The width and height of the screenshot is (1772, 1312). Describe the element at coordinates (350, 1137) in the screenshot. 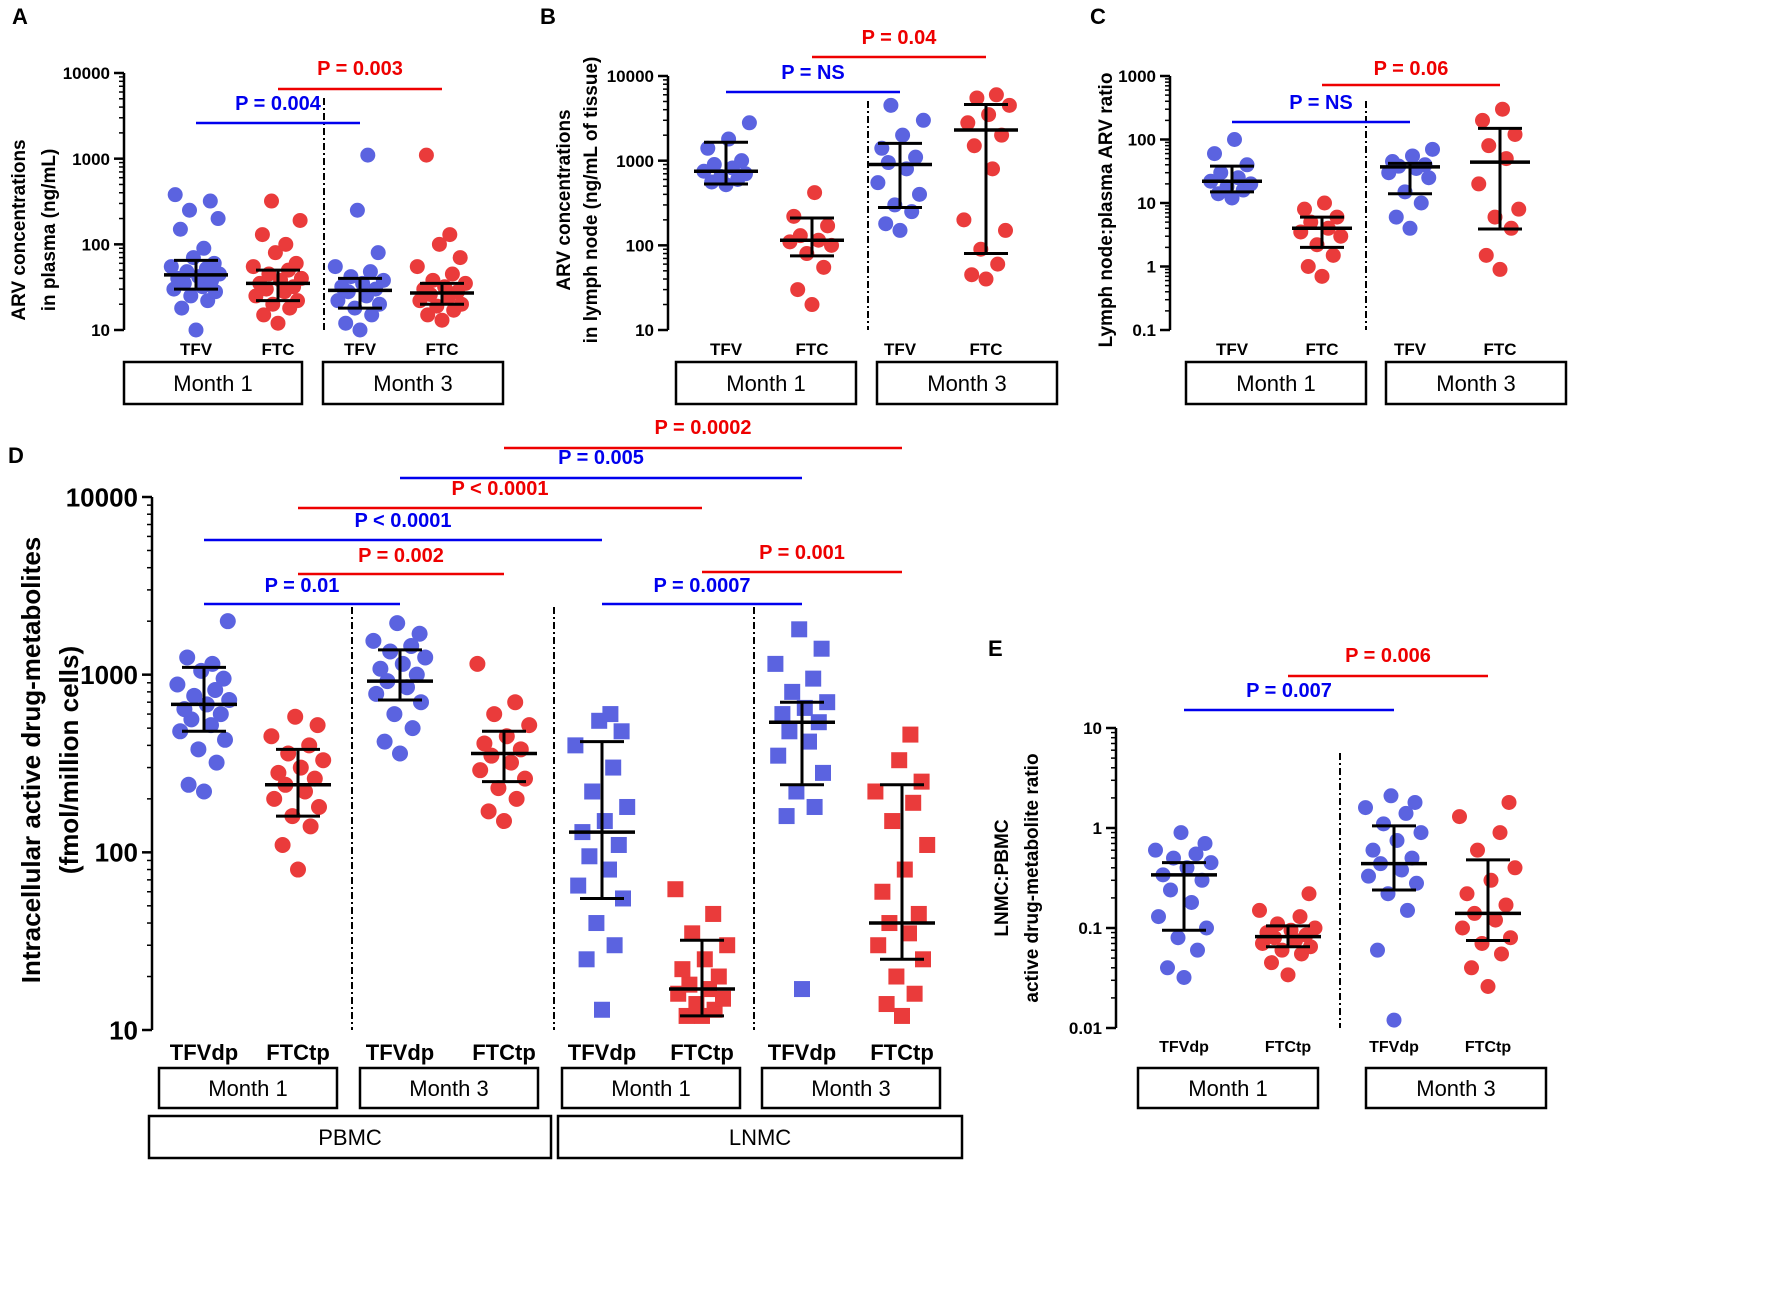

I see `cell-type-box` at that location.